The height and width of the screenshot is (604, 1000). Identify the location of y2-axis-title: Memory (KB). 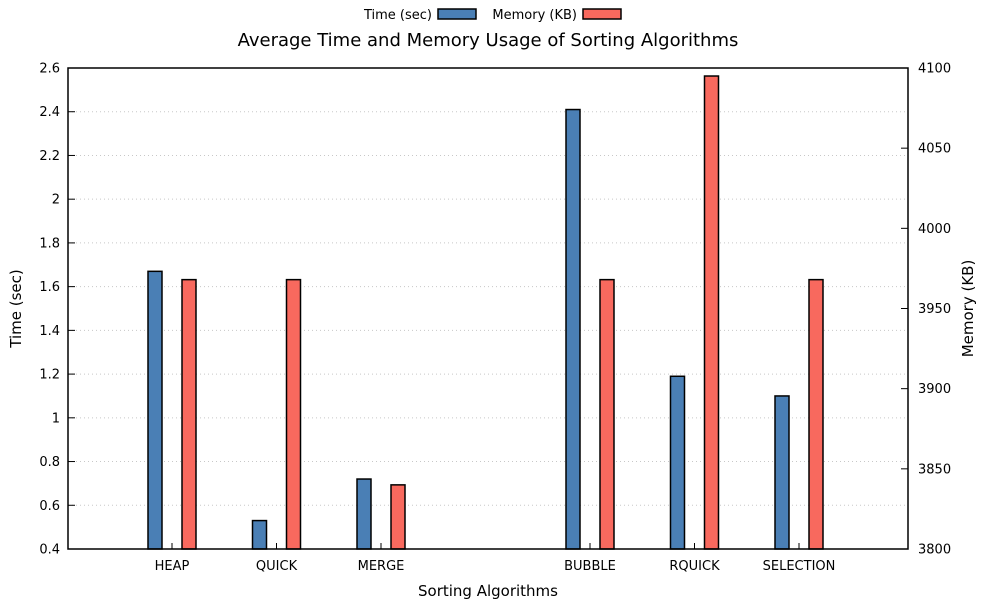
(968, 309).